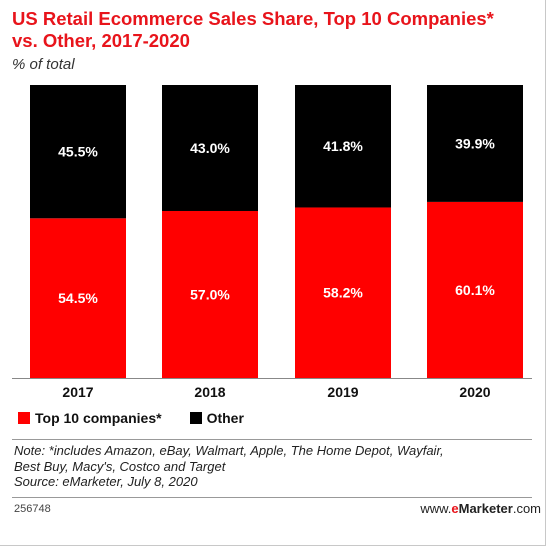  I want to click on chart-subtitle: % of total, so click(43, 64).